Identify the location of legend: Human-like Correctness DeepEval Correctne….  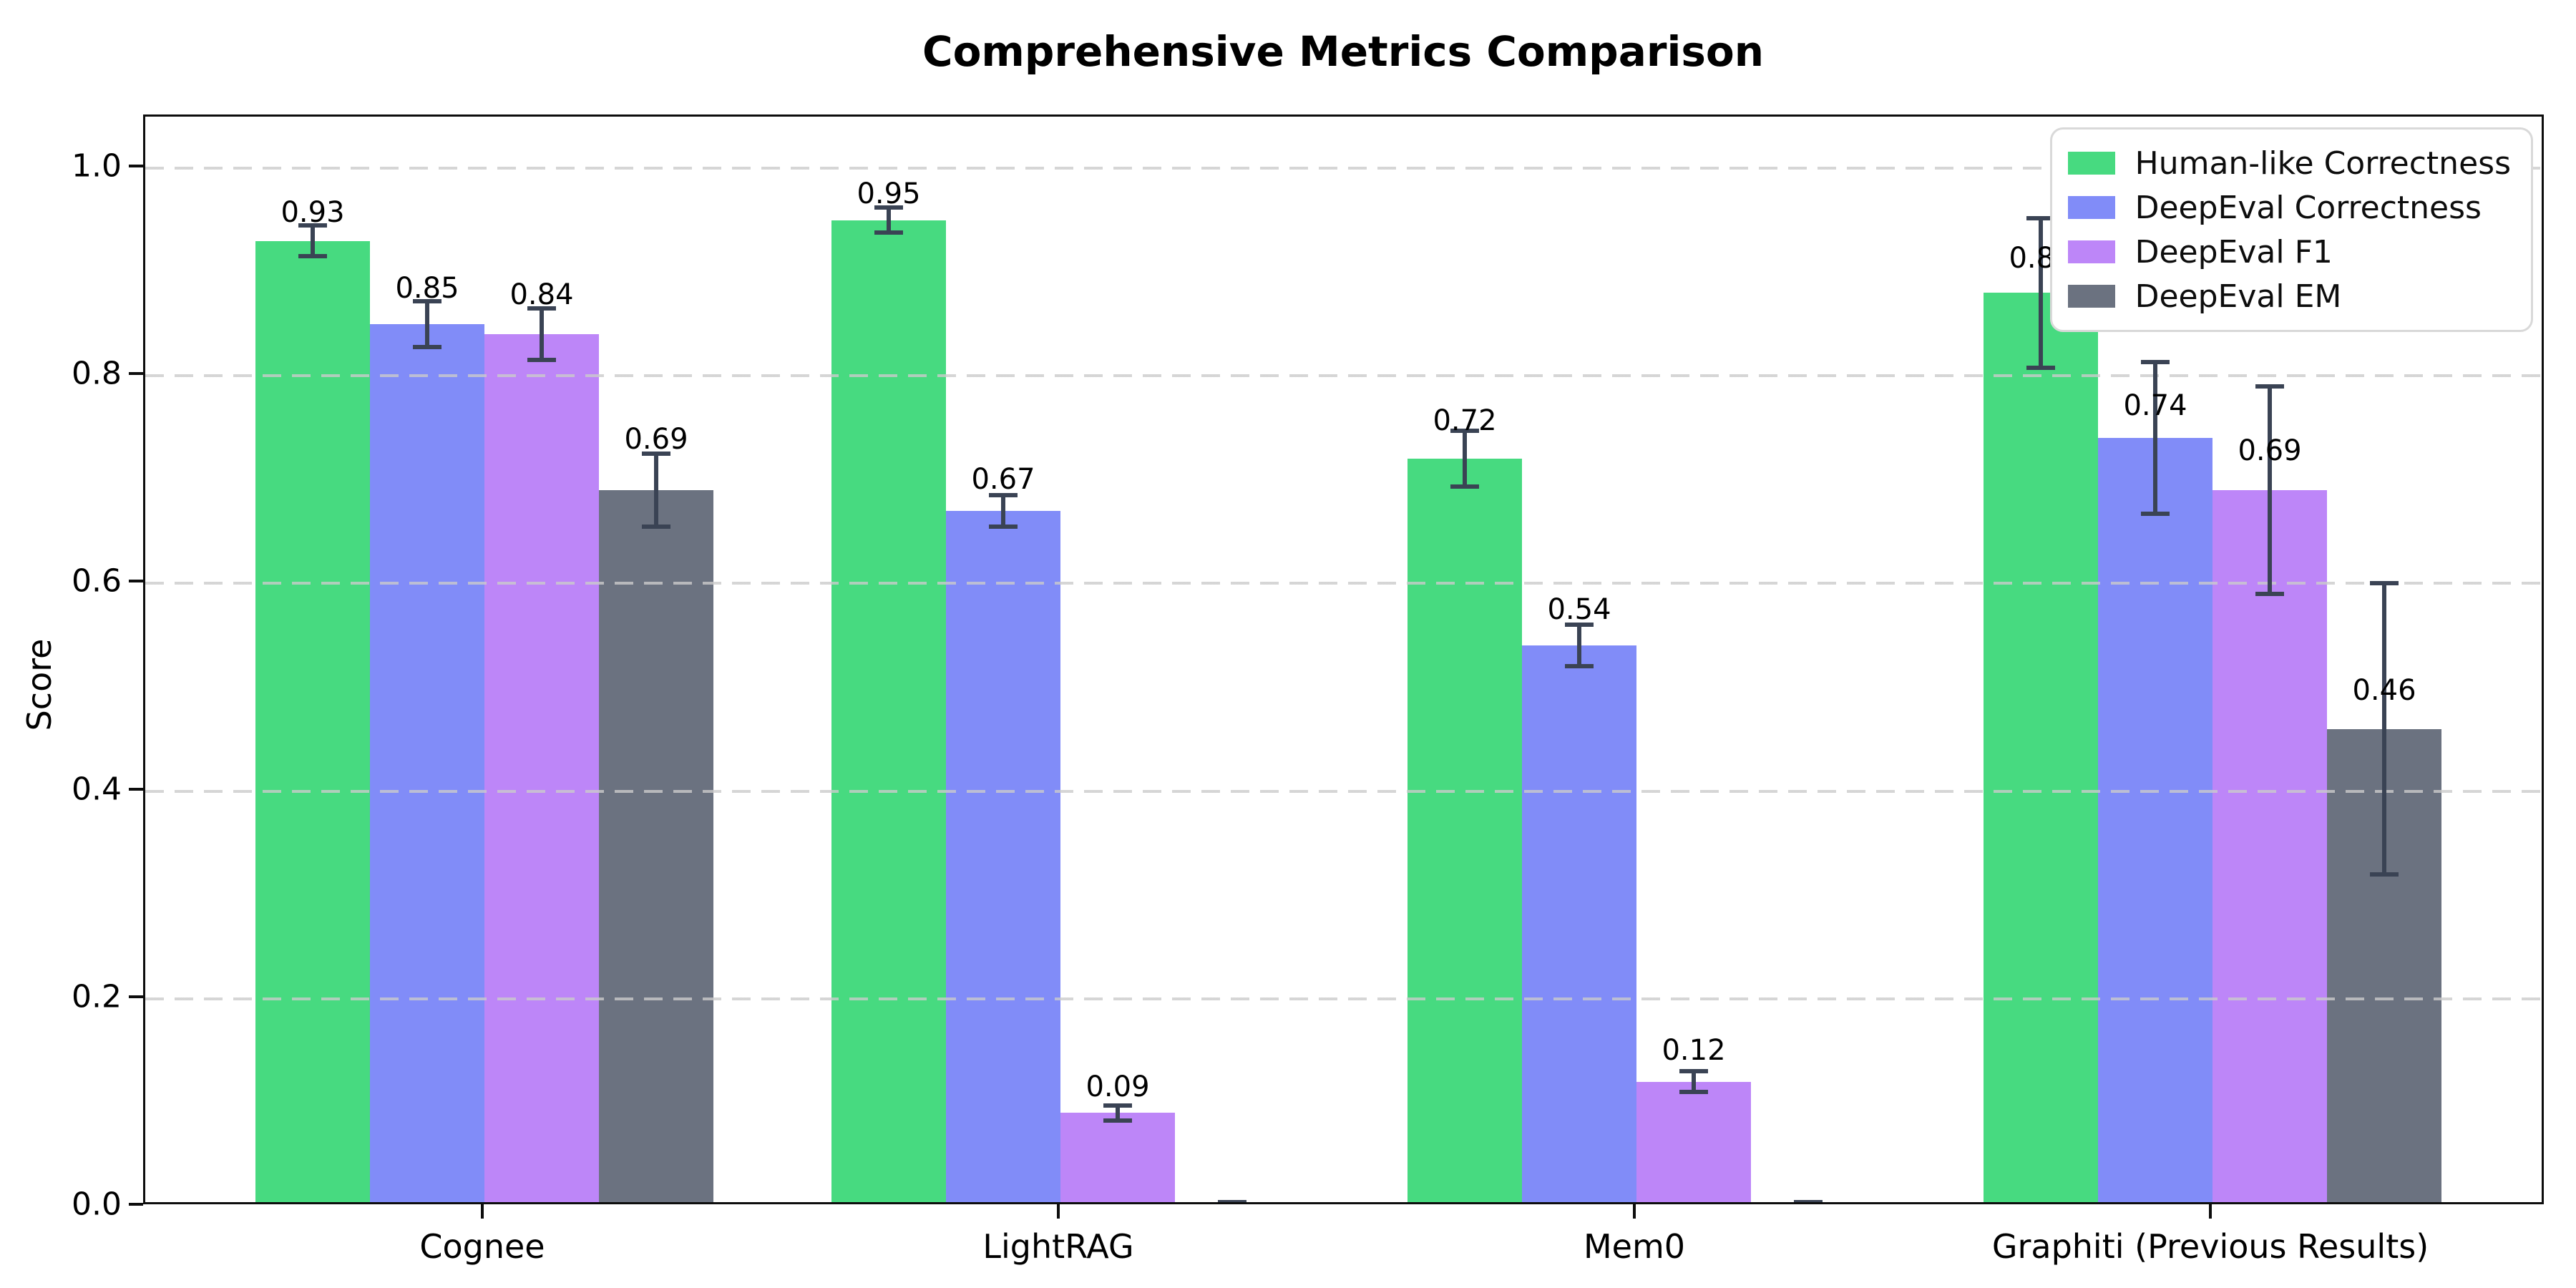
(2291, 229).